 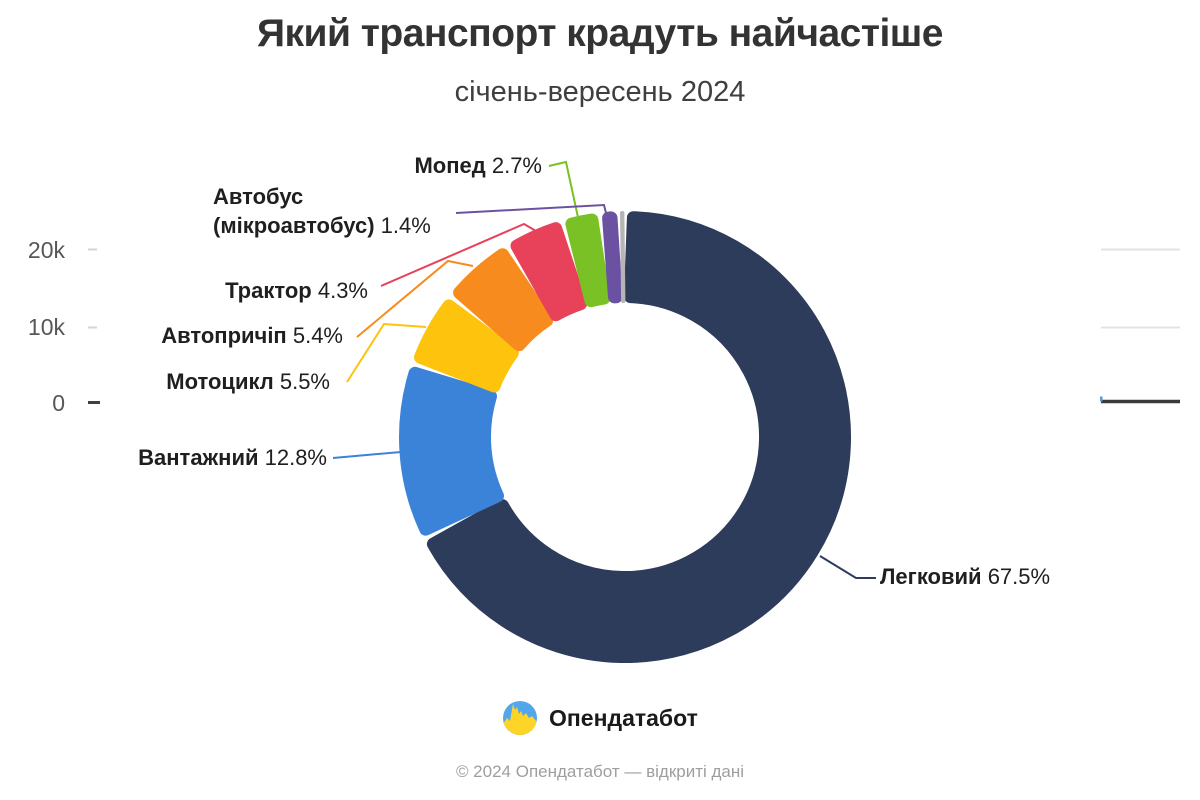 I want to click on opendatabot-logo: Опендатабот, so click(x=600, y=718).